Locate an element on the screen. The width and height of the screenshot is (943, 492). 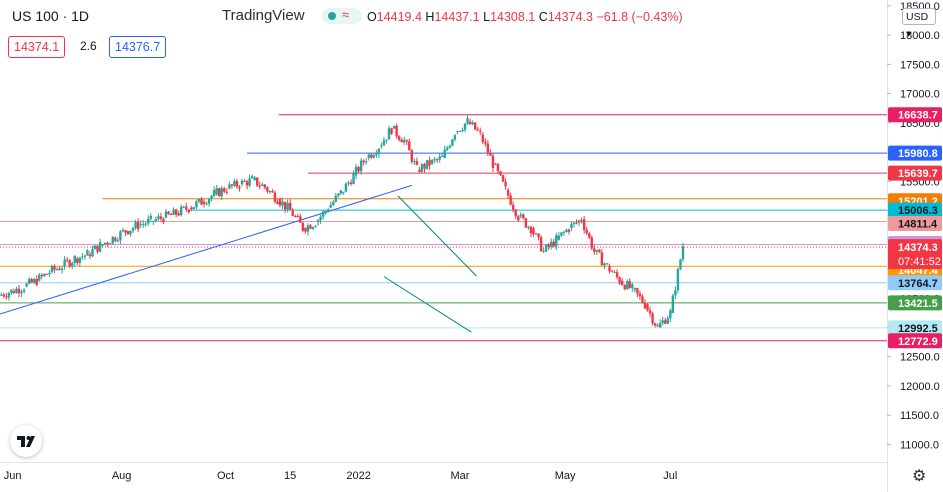
x-tick-label: 15 is located at coordinates (290, 476).